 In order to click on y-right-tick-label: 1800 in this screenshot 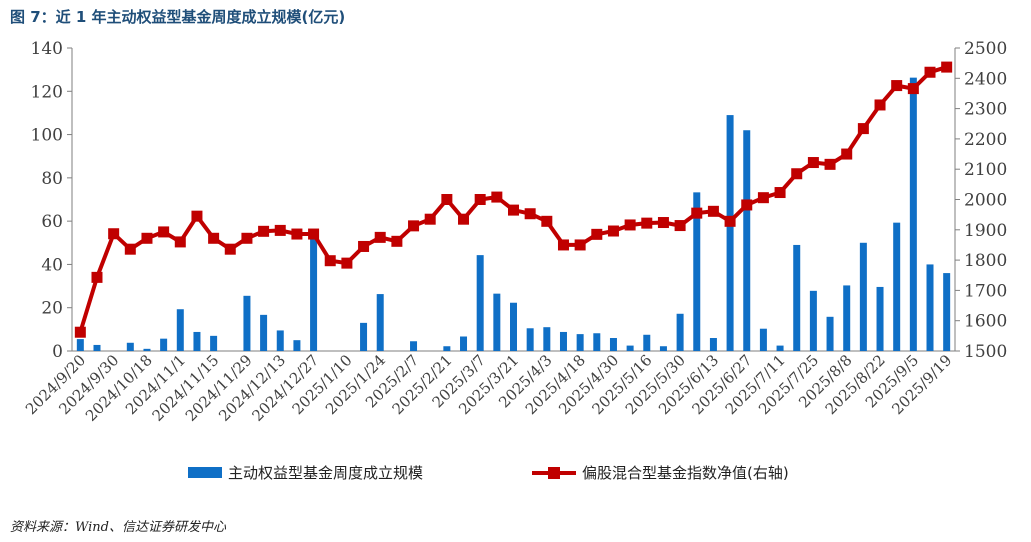, I will do `click(985, 261)`.